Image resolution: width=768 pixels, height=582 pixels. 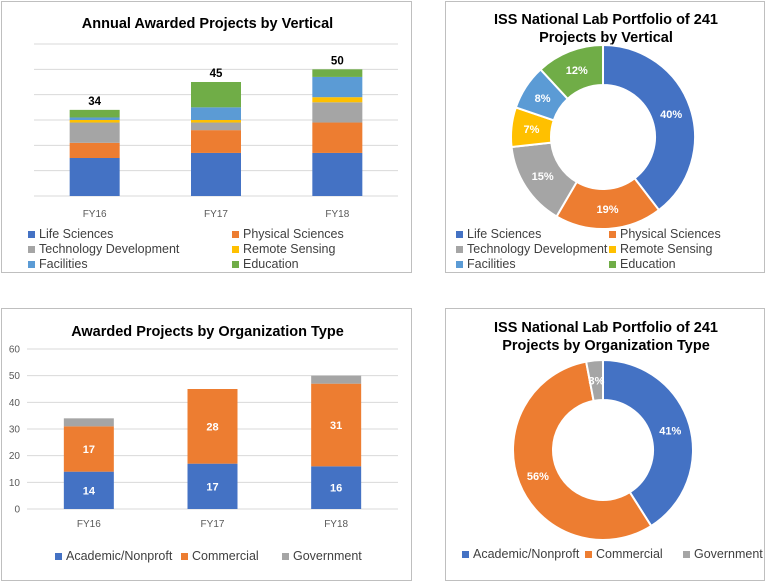 What do you see at coordinates (15, 376) in the screenshot?
I see `y-tick-label: 50` at bounding box center [15, 376].